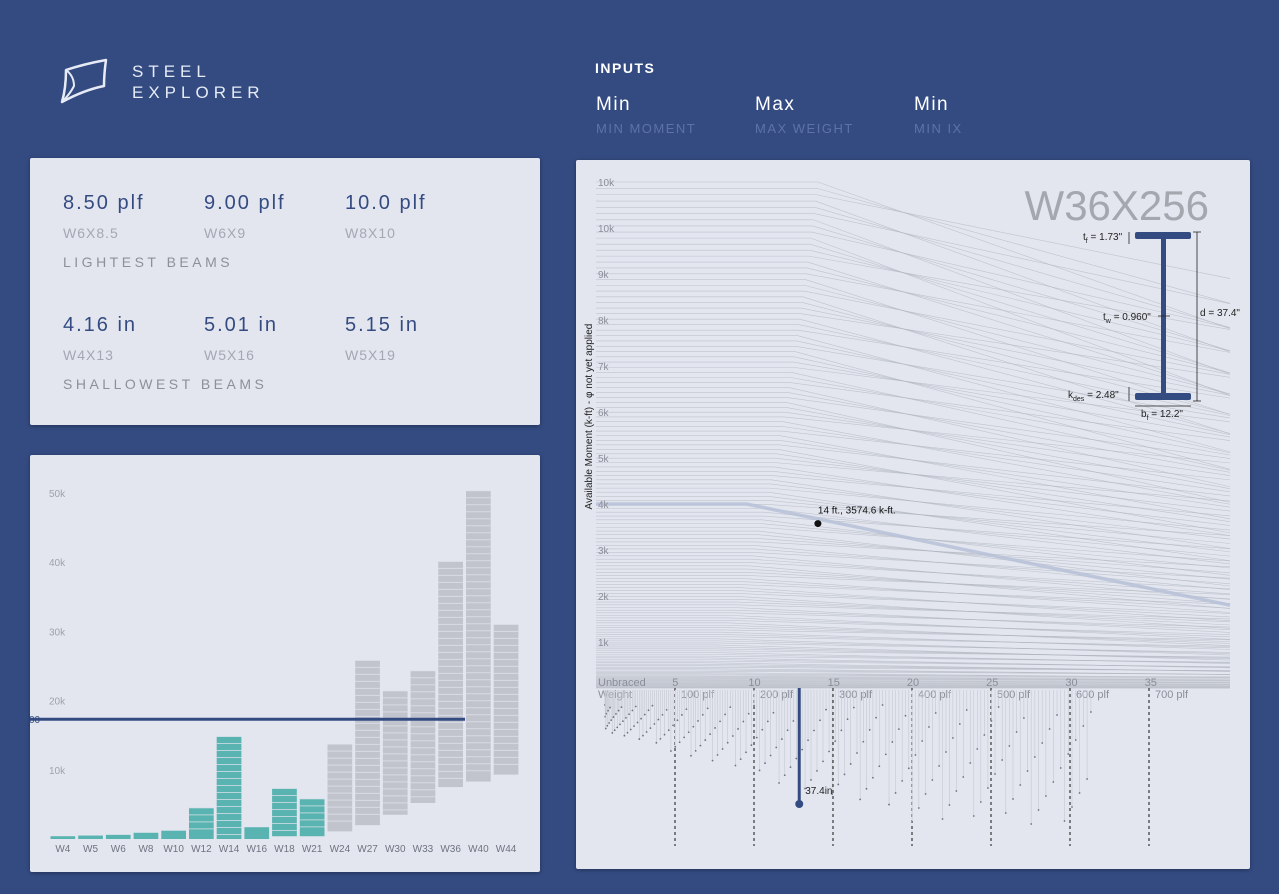 The image size is (1279, 894). I want to click on shallowest-name-1: W4X13, so click(88, 355).